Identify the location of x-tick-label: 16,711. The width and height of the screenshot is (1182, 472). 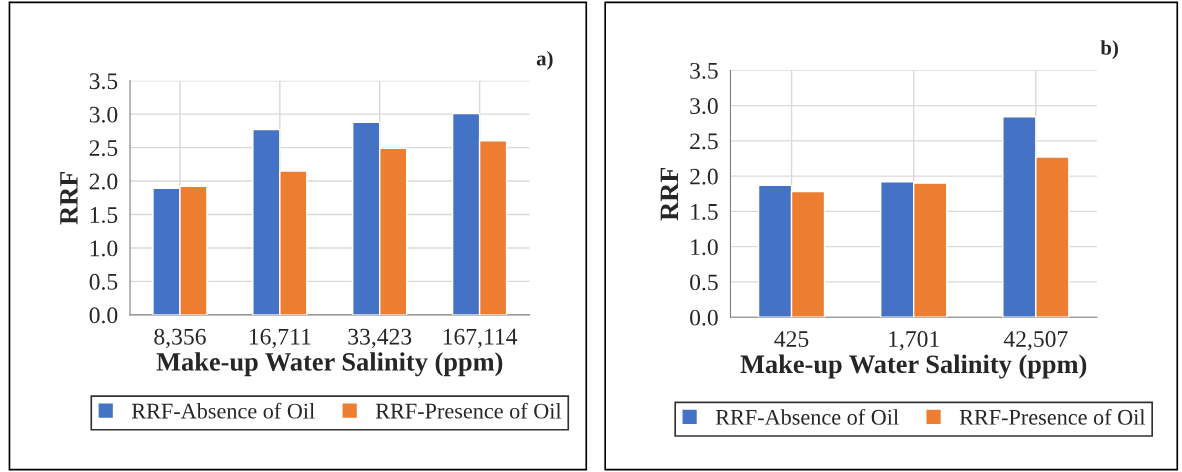
(280, 338).